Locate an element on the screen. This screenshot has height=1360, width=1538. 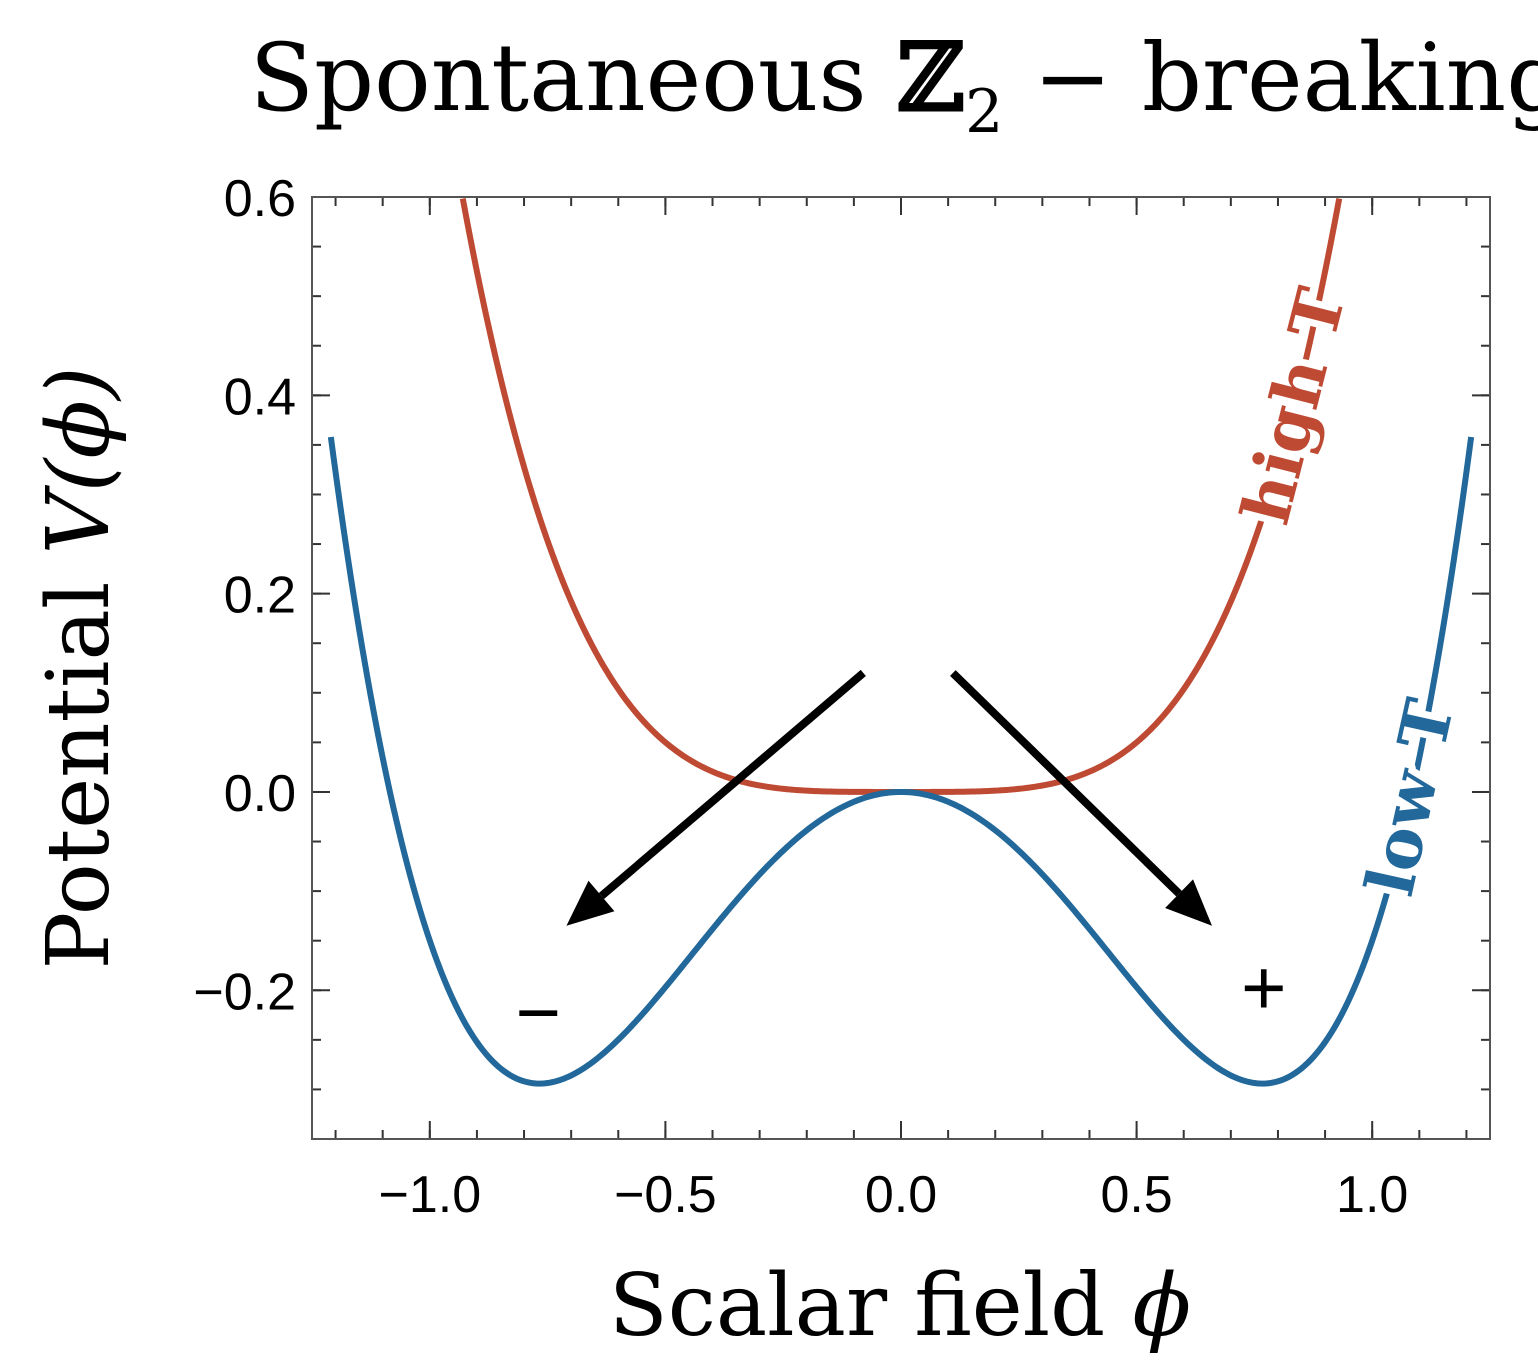
y-tick-label: −0.2 is located at coordinates (244, 992).